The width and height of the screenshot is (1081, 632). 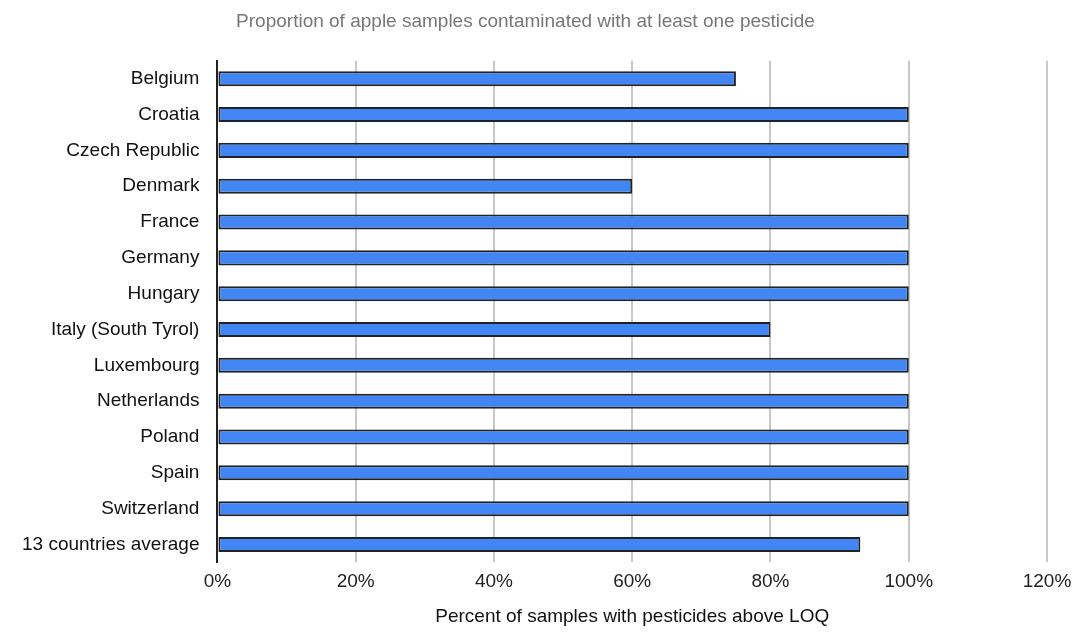 What do you see at coordinates (110, 543) in the screenshot?
I see `y-tick-label: 13 countries average` at bounding box center [110, 543].